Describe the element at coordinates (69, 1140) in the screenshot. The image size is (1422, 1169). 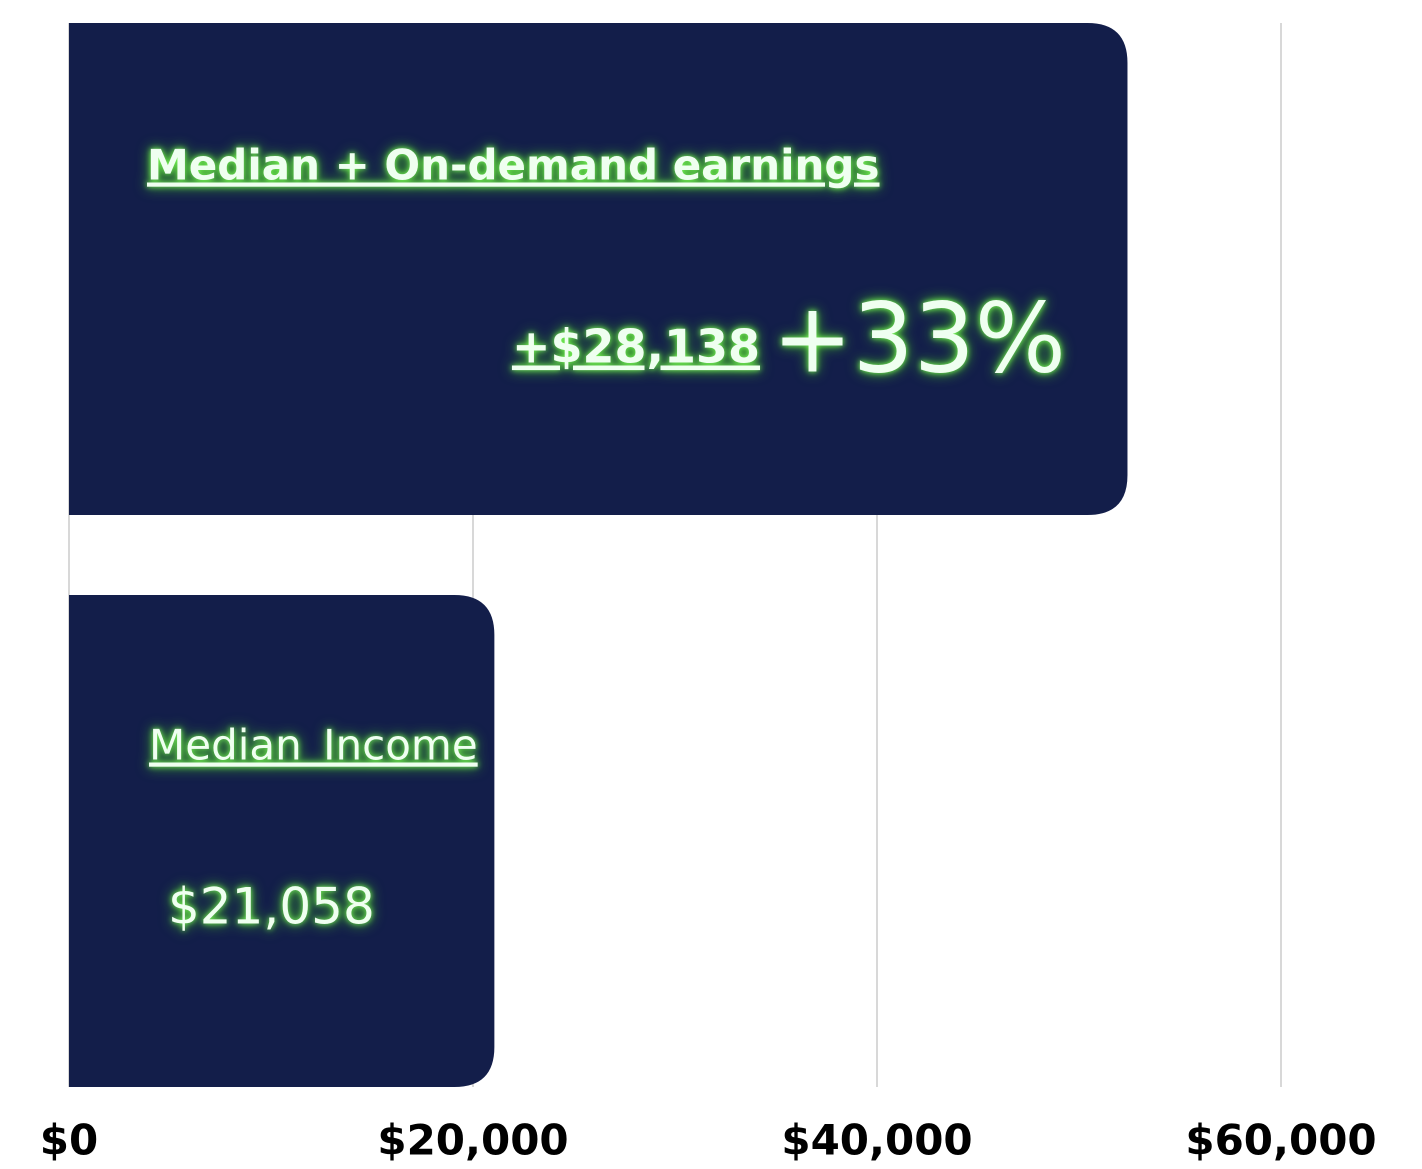
I see `x-tick-label: $0` at that location.